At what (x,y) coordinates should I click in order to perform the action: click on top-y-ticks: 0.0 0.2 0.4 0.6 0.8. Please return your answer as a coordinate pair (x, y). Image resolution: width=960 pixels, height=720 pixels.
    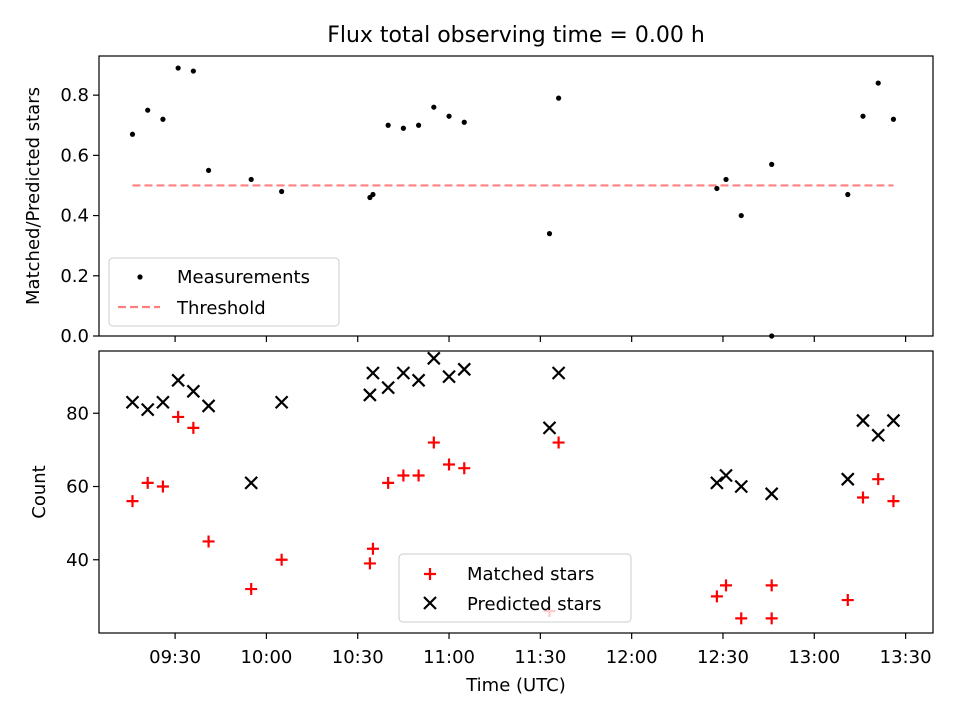
    Looking at the image, I should click on (79, 216).